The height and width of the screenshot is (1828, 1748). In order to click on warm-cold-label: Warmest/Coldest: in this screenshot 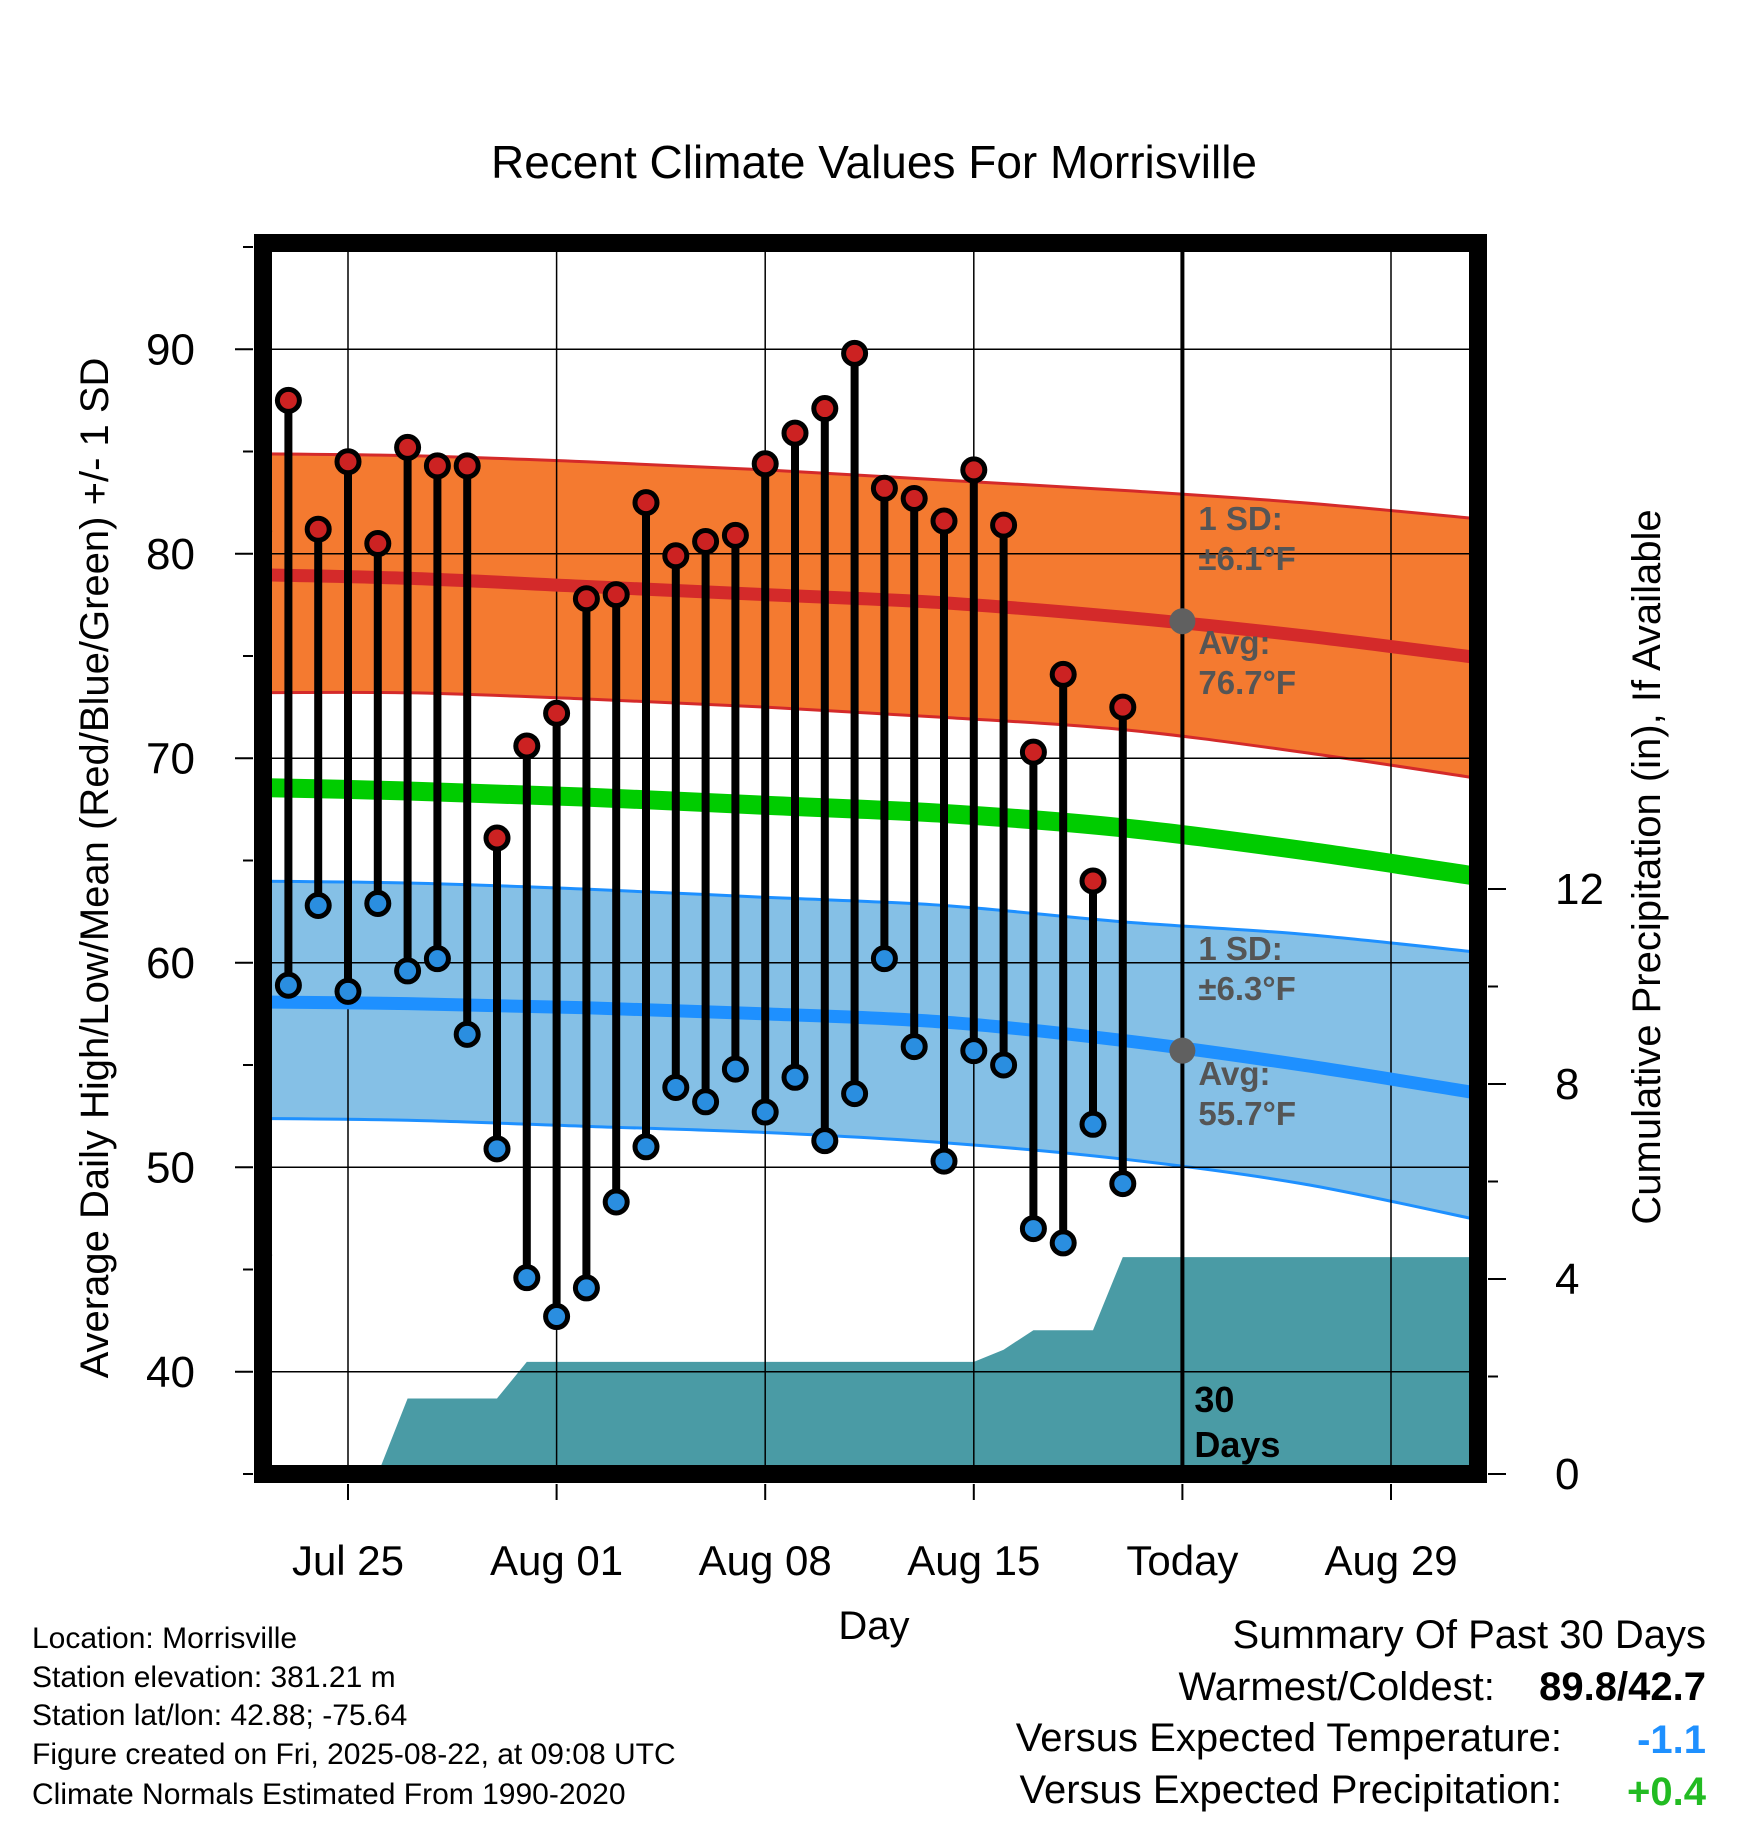, I will do `click(1336, 1687)`.